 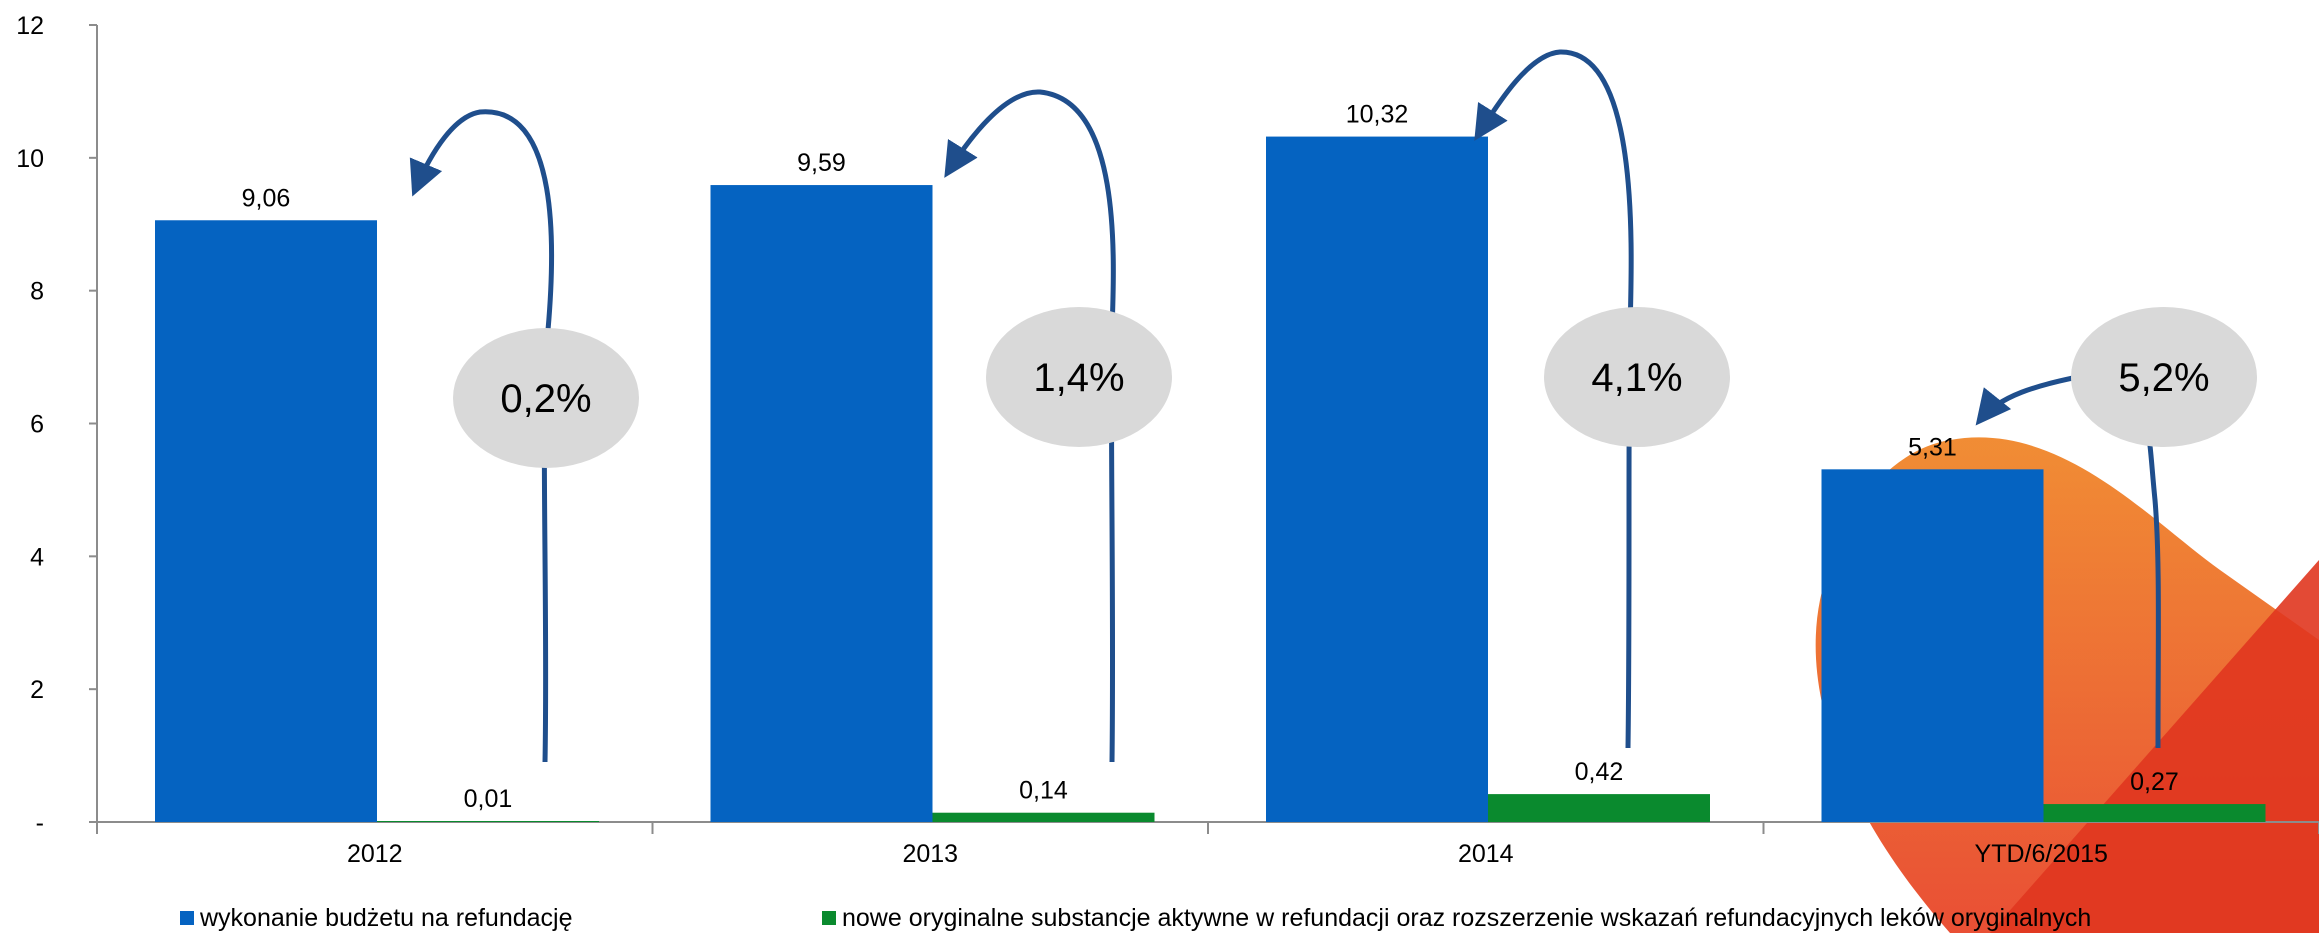 I want to click on x-tick-label: 2014, so click(x=1486, y=854).